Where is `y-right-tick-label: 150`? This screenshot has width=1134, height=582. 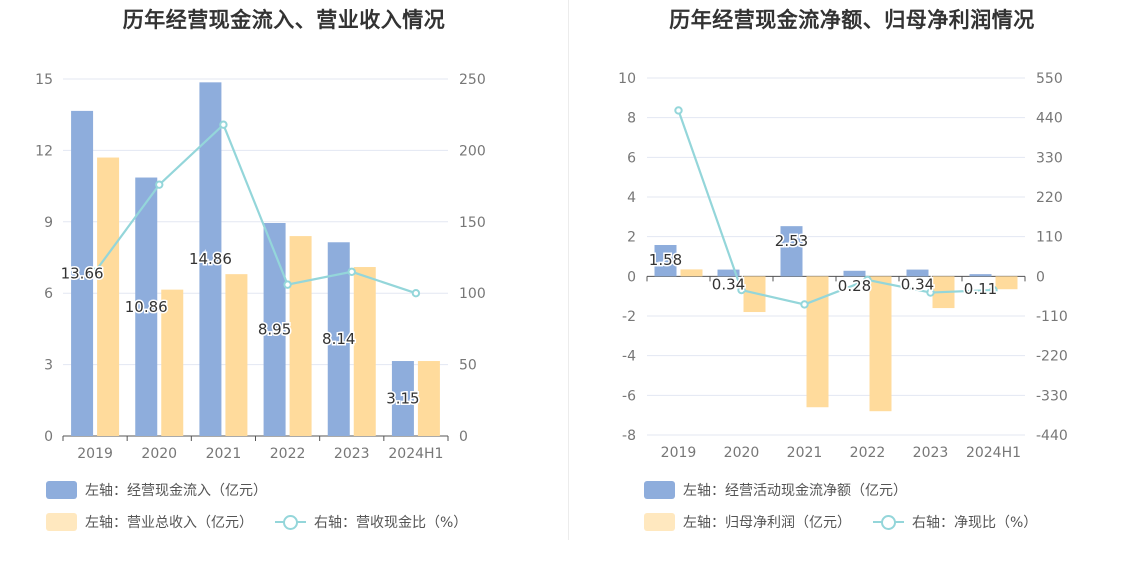
y-right-tick-label: 150 is located at coordinates (472, 223).